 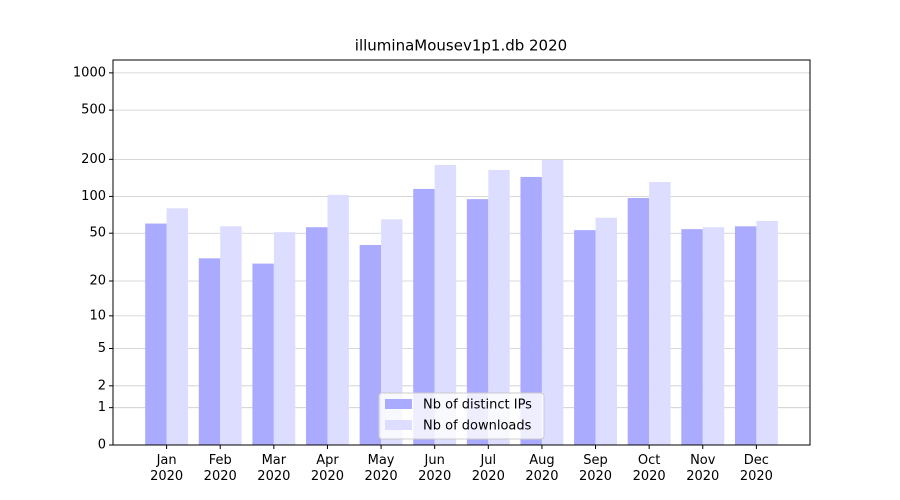 What do you see at coordinates (89, 72) in the screenshot?
I see `y-tick-label: 1000` at bounding box center [89, 72].